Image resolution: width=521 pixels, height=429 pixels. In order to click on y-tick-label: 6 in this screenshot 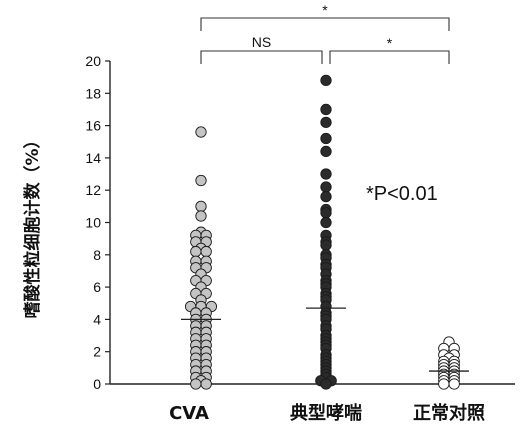, I will do `click(97, 287)`.